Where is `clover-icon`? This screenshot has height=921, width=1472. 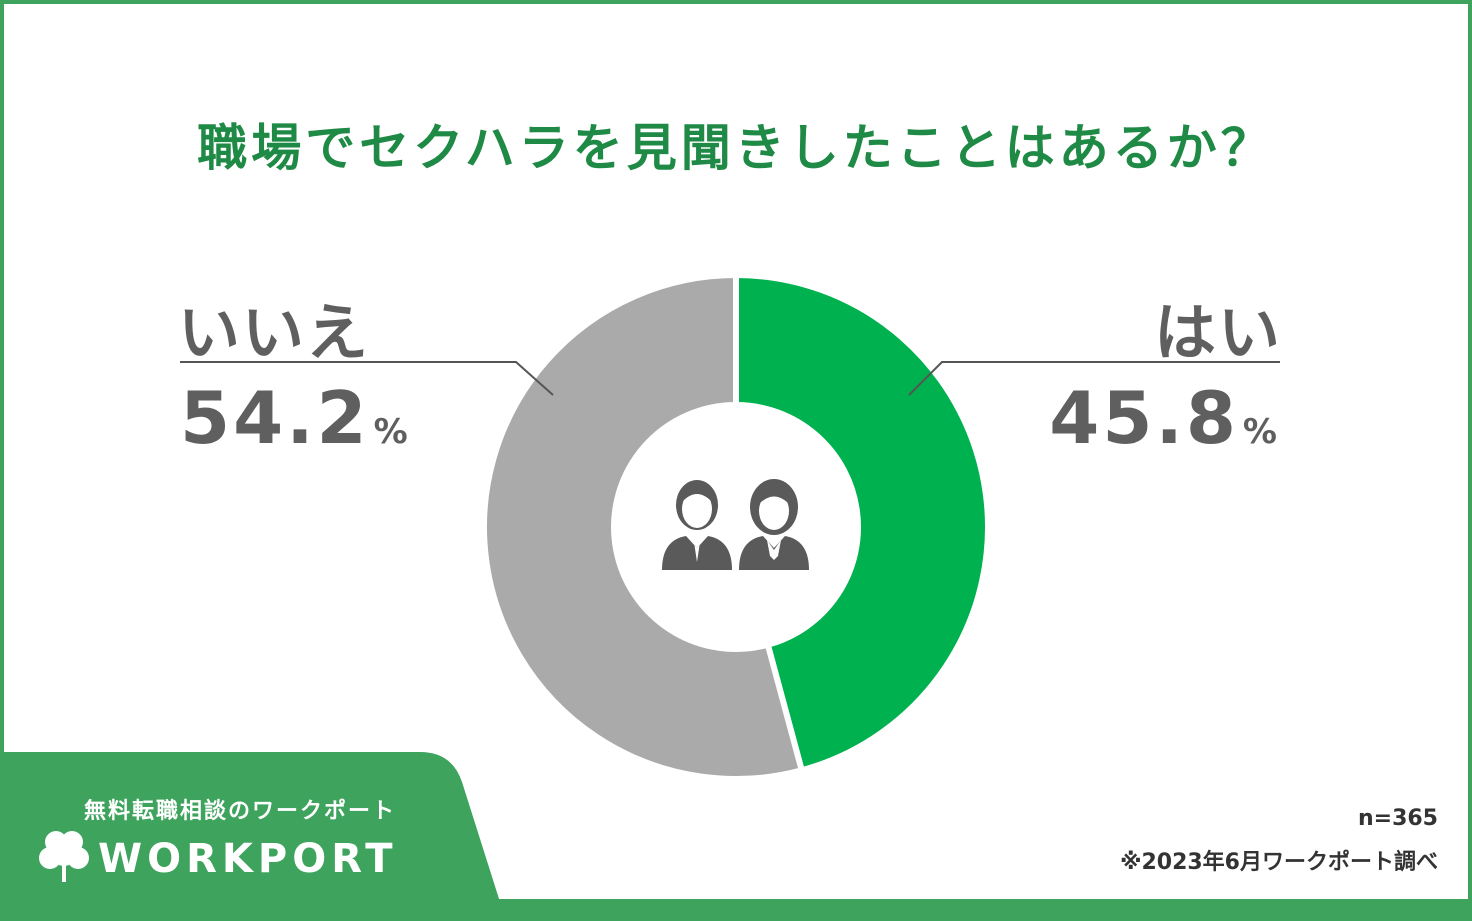
clover-icon is located at coordinates (64, 856).